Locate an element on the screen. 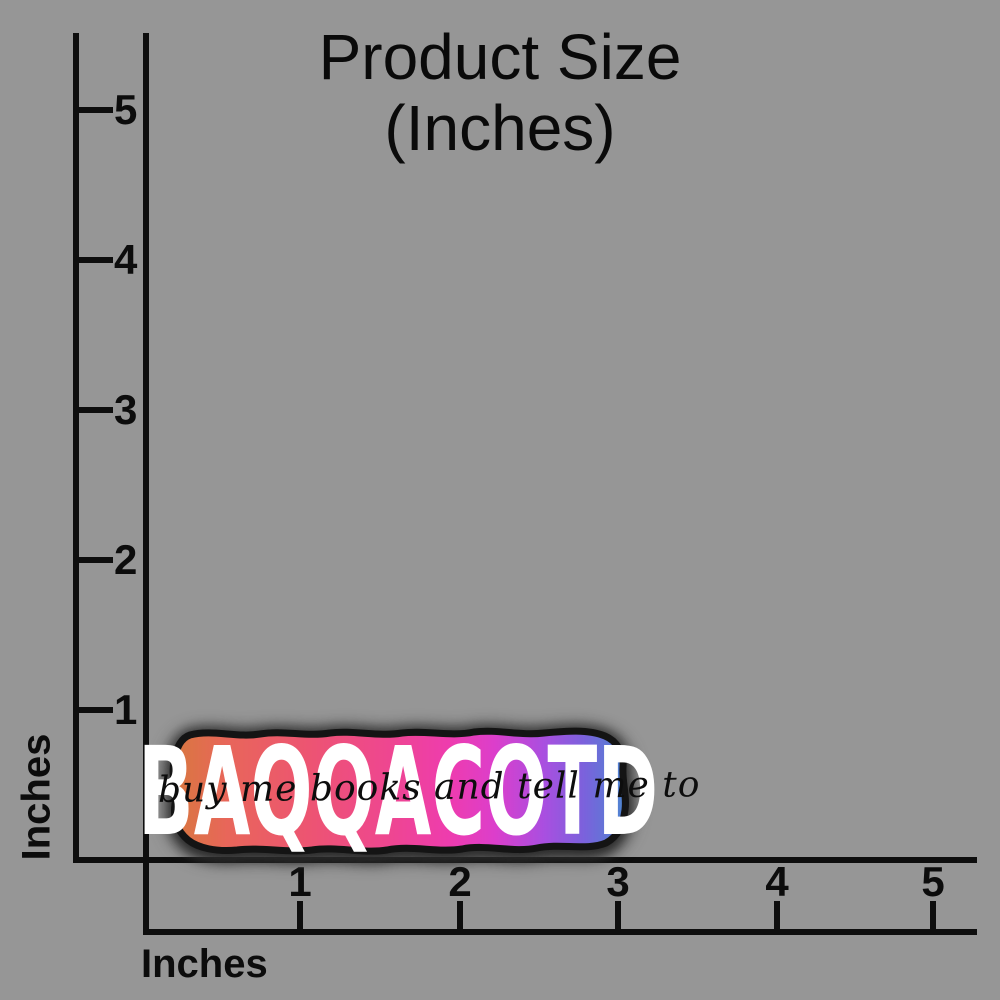 This screenshot has width=1000, height=1000. sticker-script-text: buy me books and tell me to is located at coordinates (429, 787).